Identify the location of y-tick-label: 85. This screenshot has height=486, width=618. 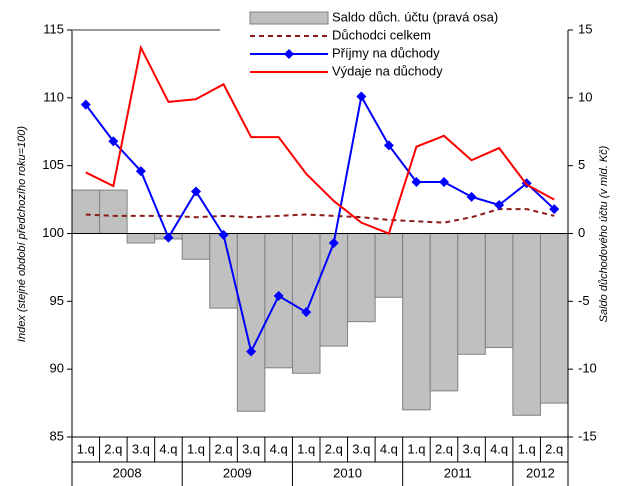
(57, 435).